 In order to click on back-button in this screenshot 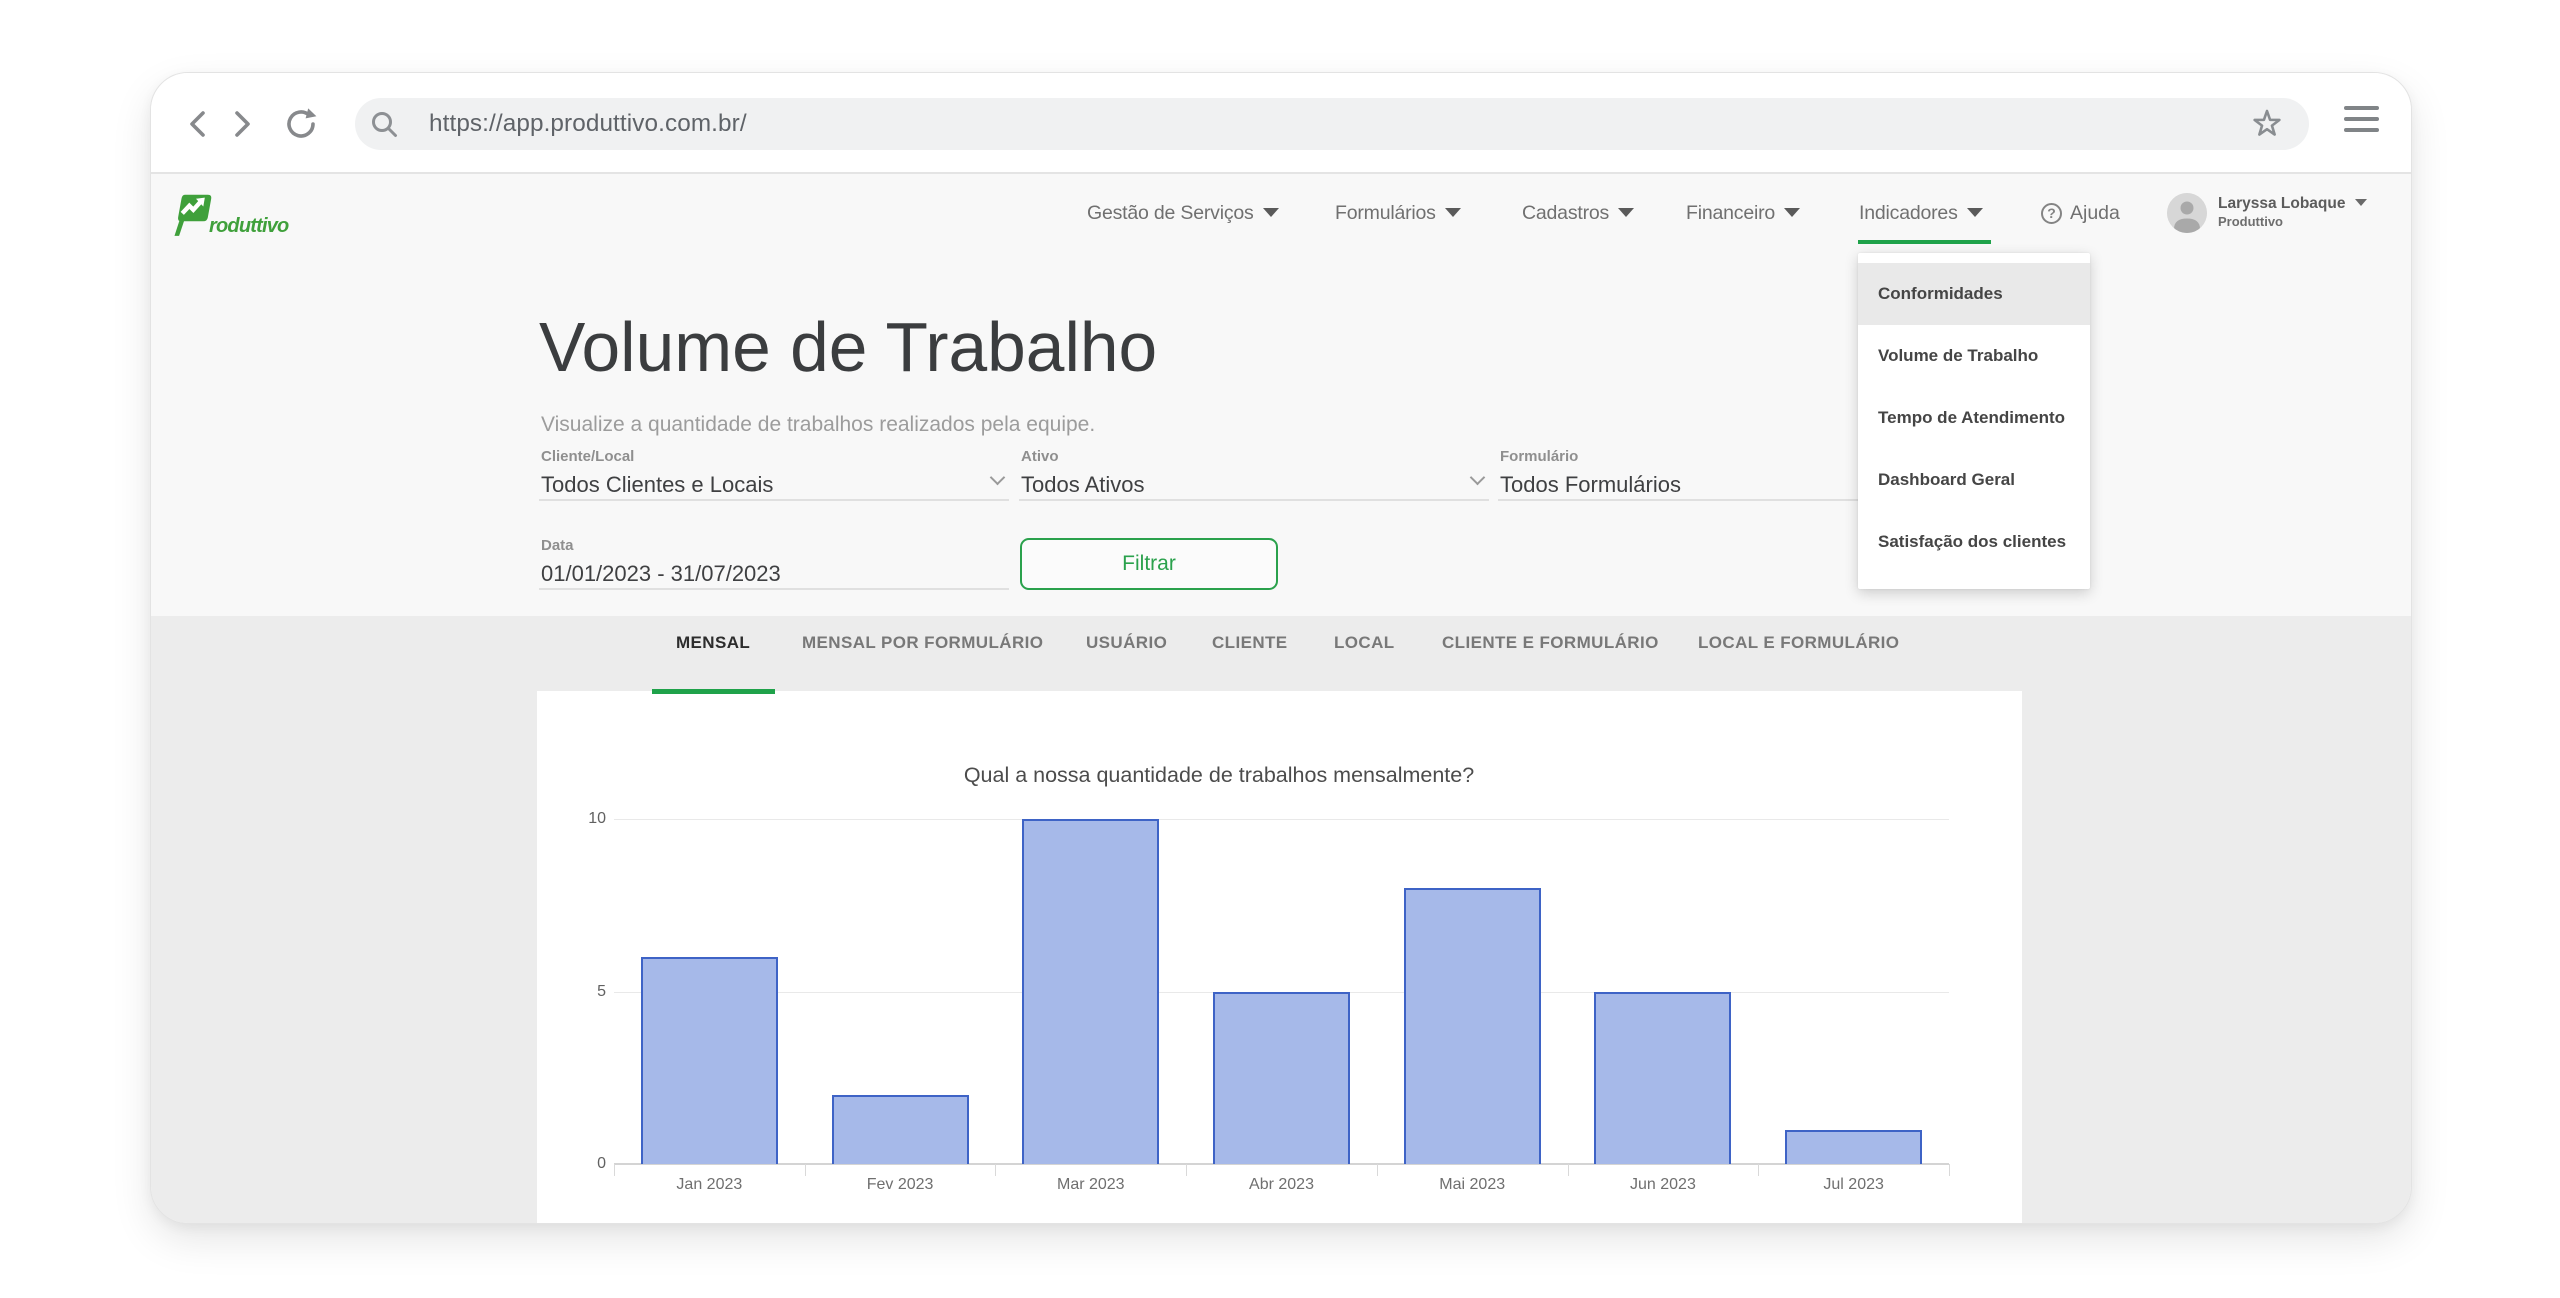, I will do `click(199, 123)`.